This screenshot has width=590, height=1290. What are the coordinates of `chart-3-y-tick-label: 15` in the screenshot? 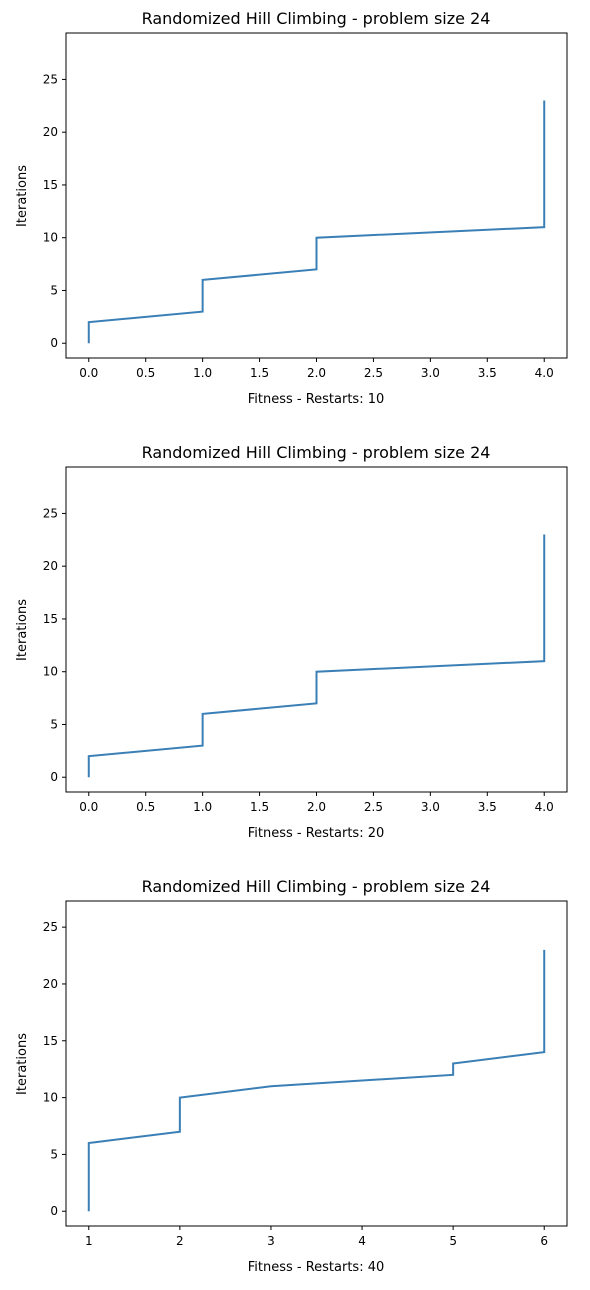 It's located at (50, 1041).